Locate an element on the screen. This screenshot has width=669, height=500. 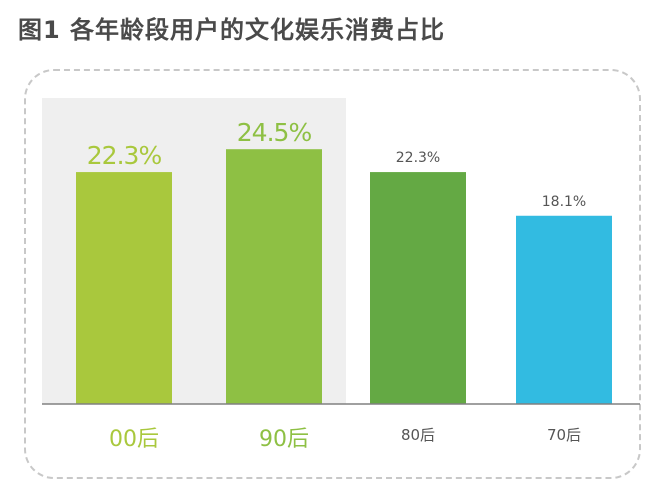
category-label-2: 80后 is located at coordinates (418, 435).